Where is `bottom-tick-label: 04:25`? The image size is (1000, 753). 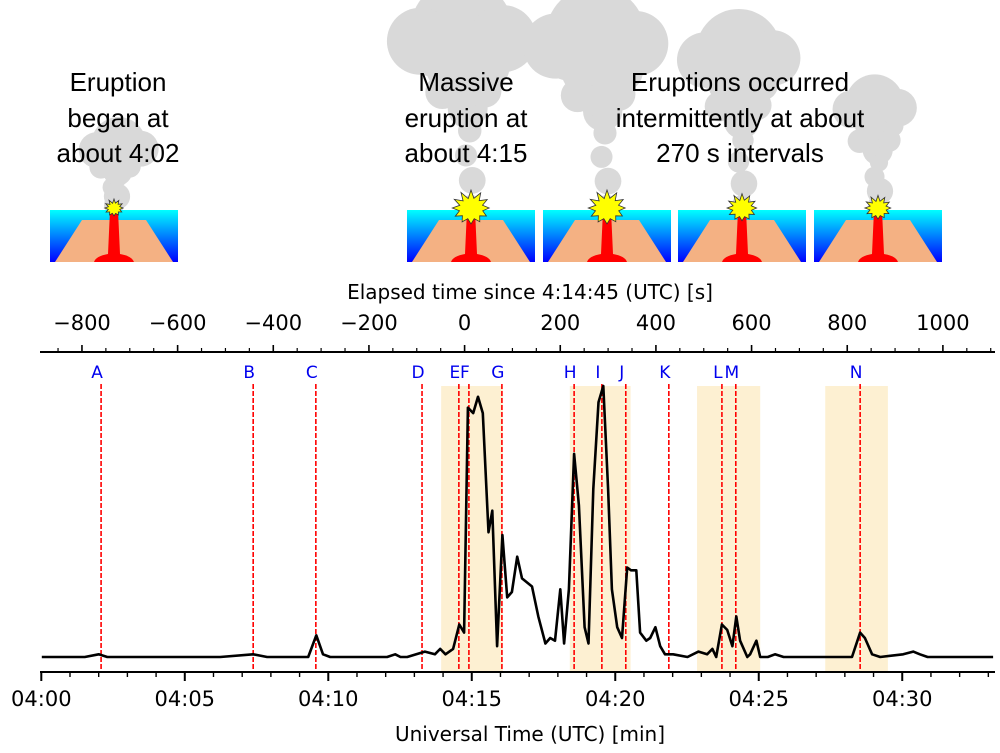
bottom-tick-label: 04:25 is located at coordinates (758, 699).